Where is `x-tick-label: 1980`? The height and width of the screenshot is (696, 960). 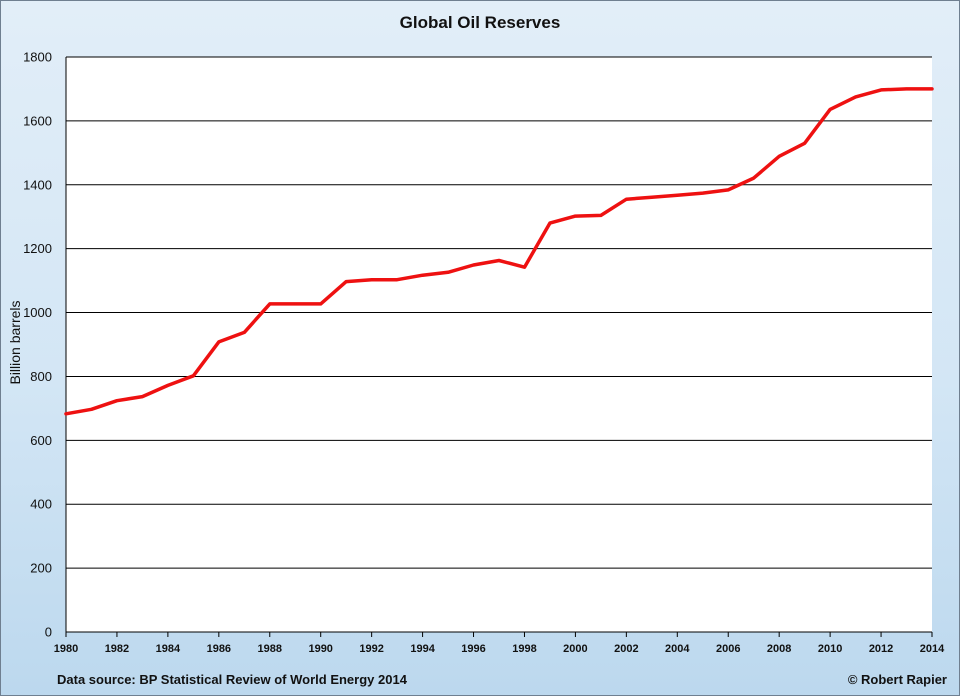 x-tick-label: 1980 is located at coordinates (66, 649).